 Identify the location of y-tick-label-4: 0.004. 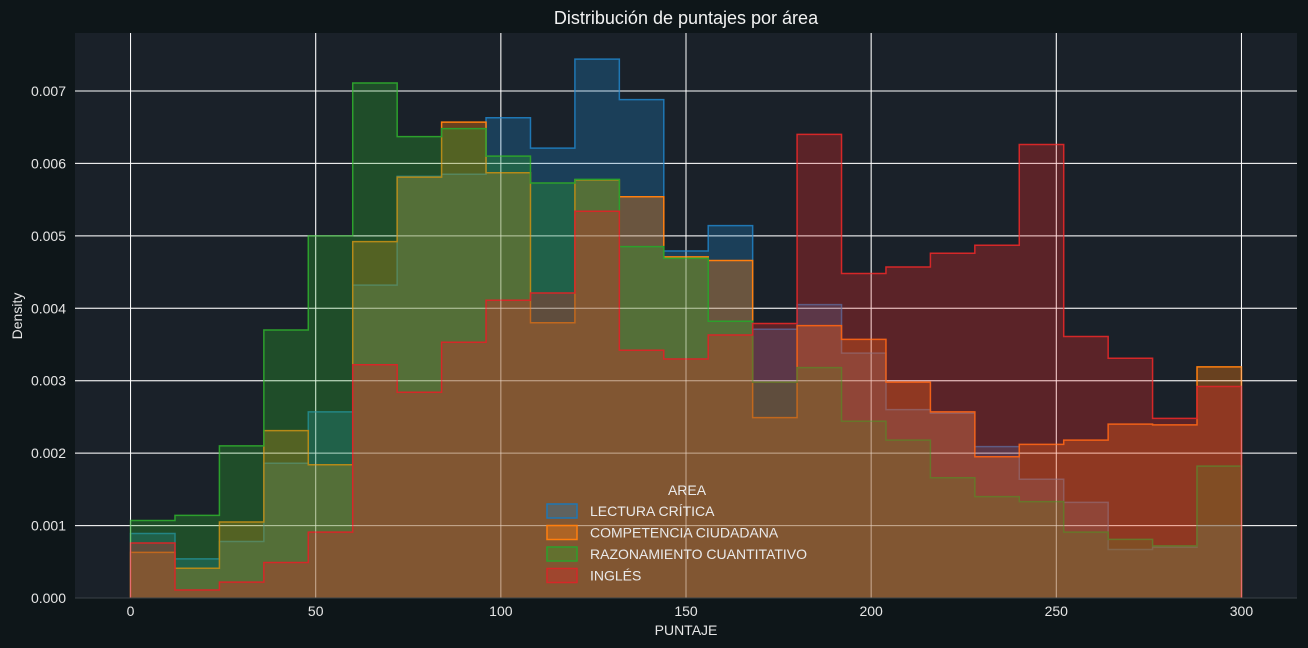
(48, 308).